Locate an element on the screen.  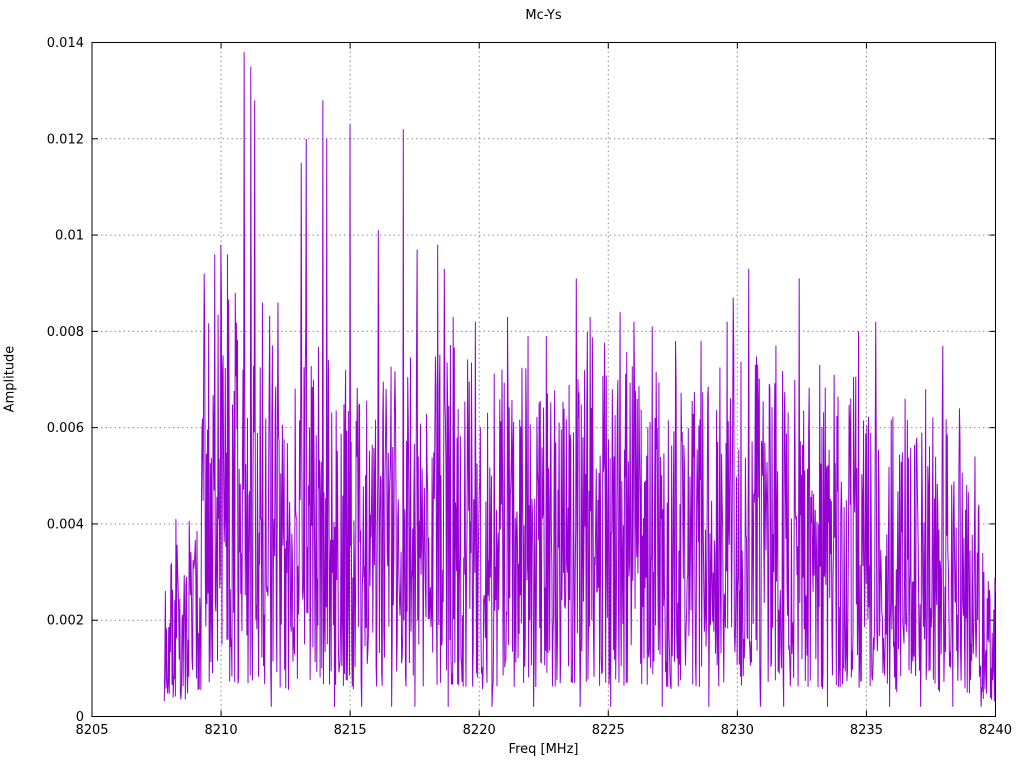
y-tick-label: 0.008 is located at coordinates (65, 332).